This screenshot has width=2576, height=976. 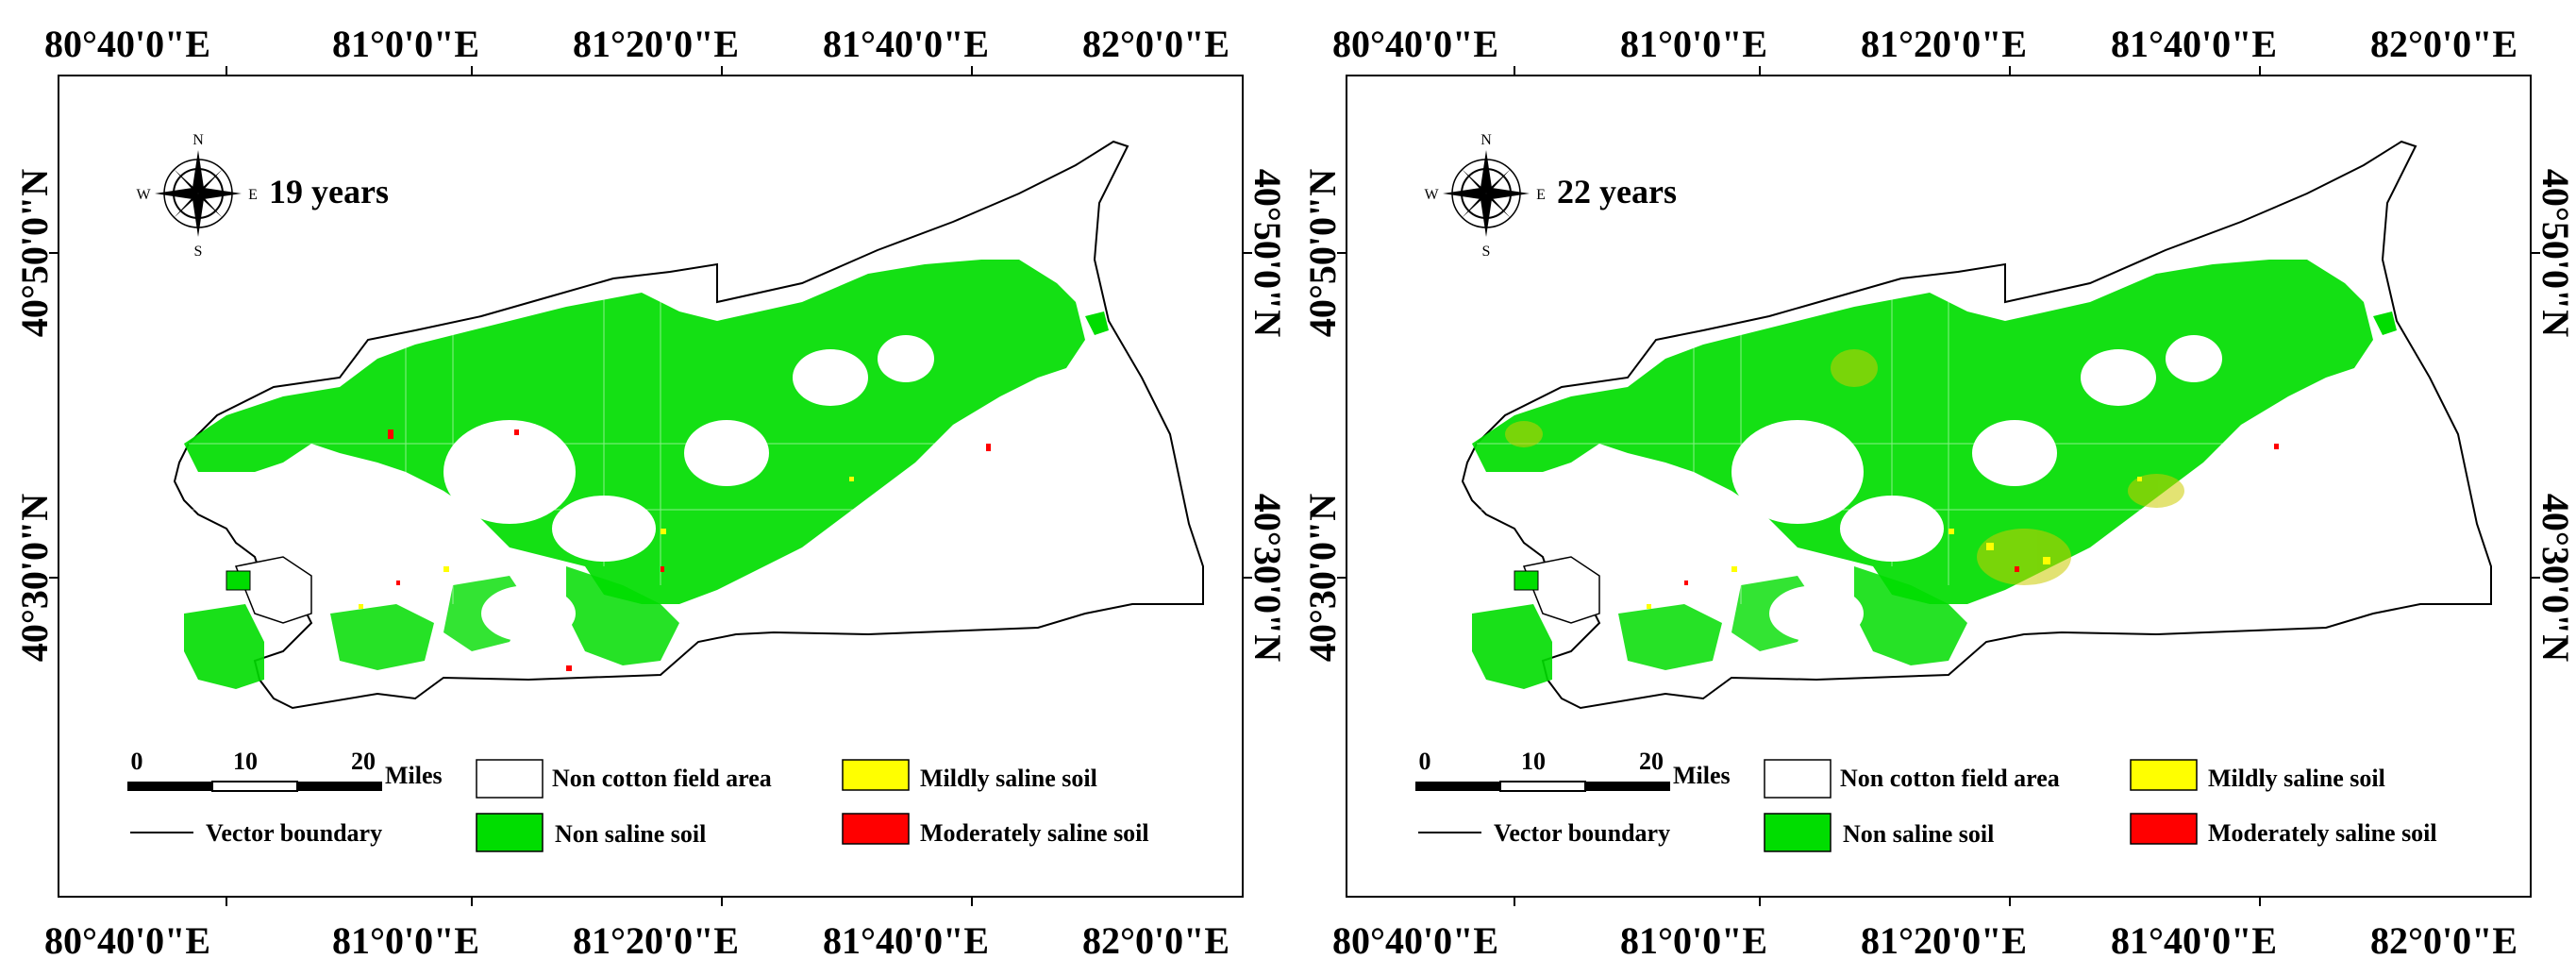 I want to click on panel-title: 22 years, so click(x=1617, y=191).